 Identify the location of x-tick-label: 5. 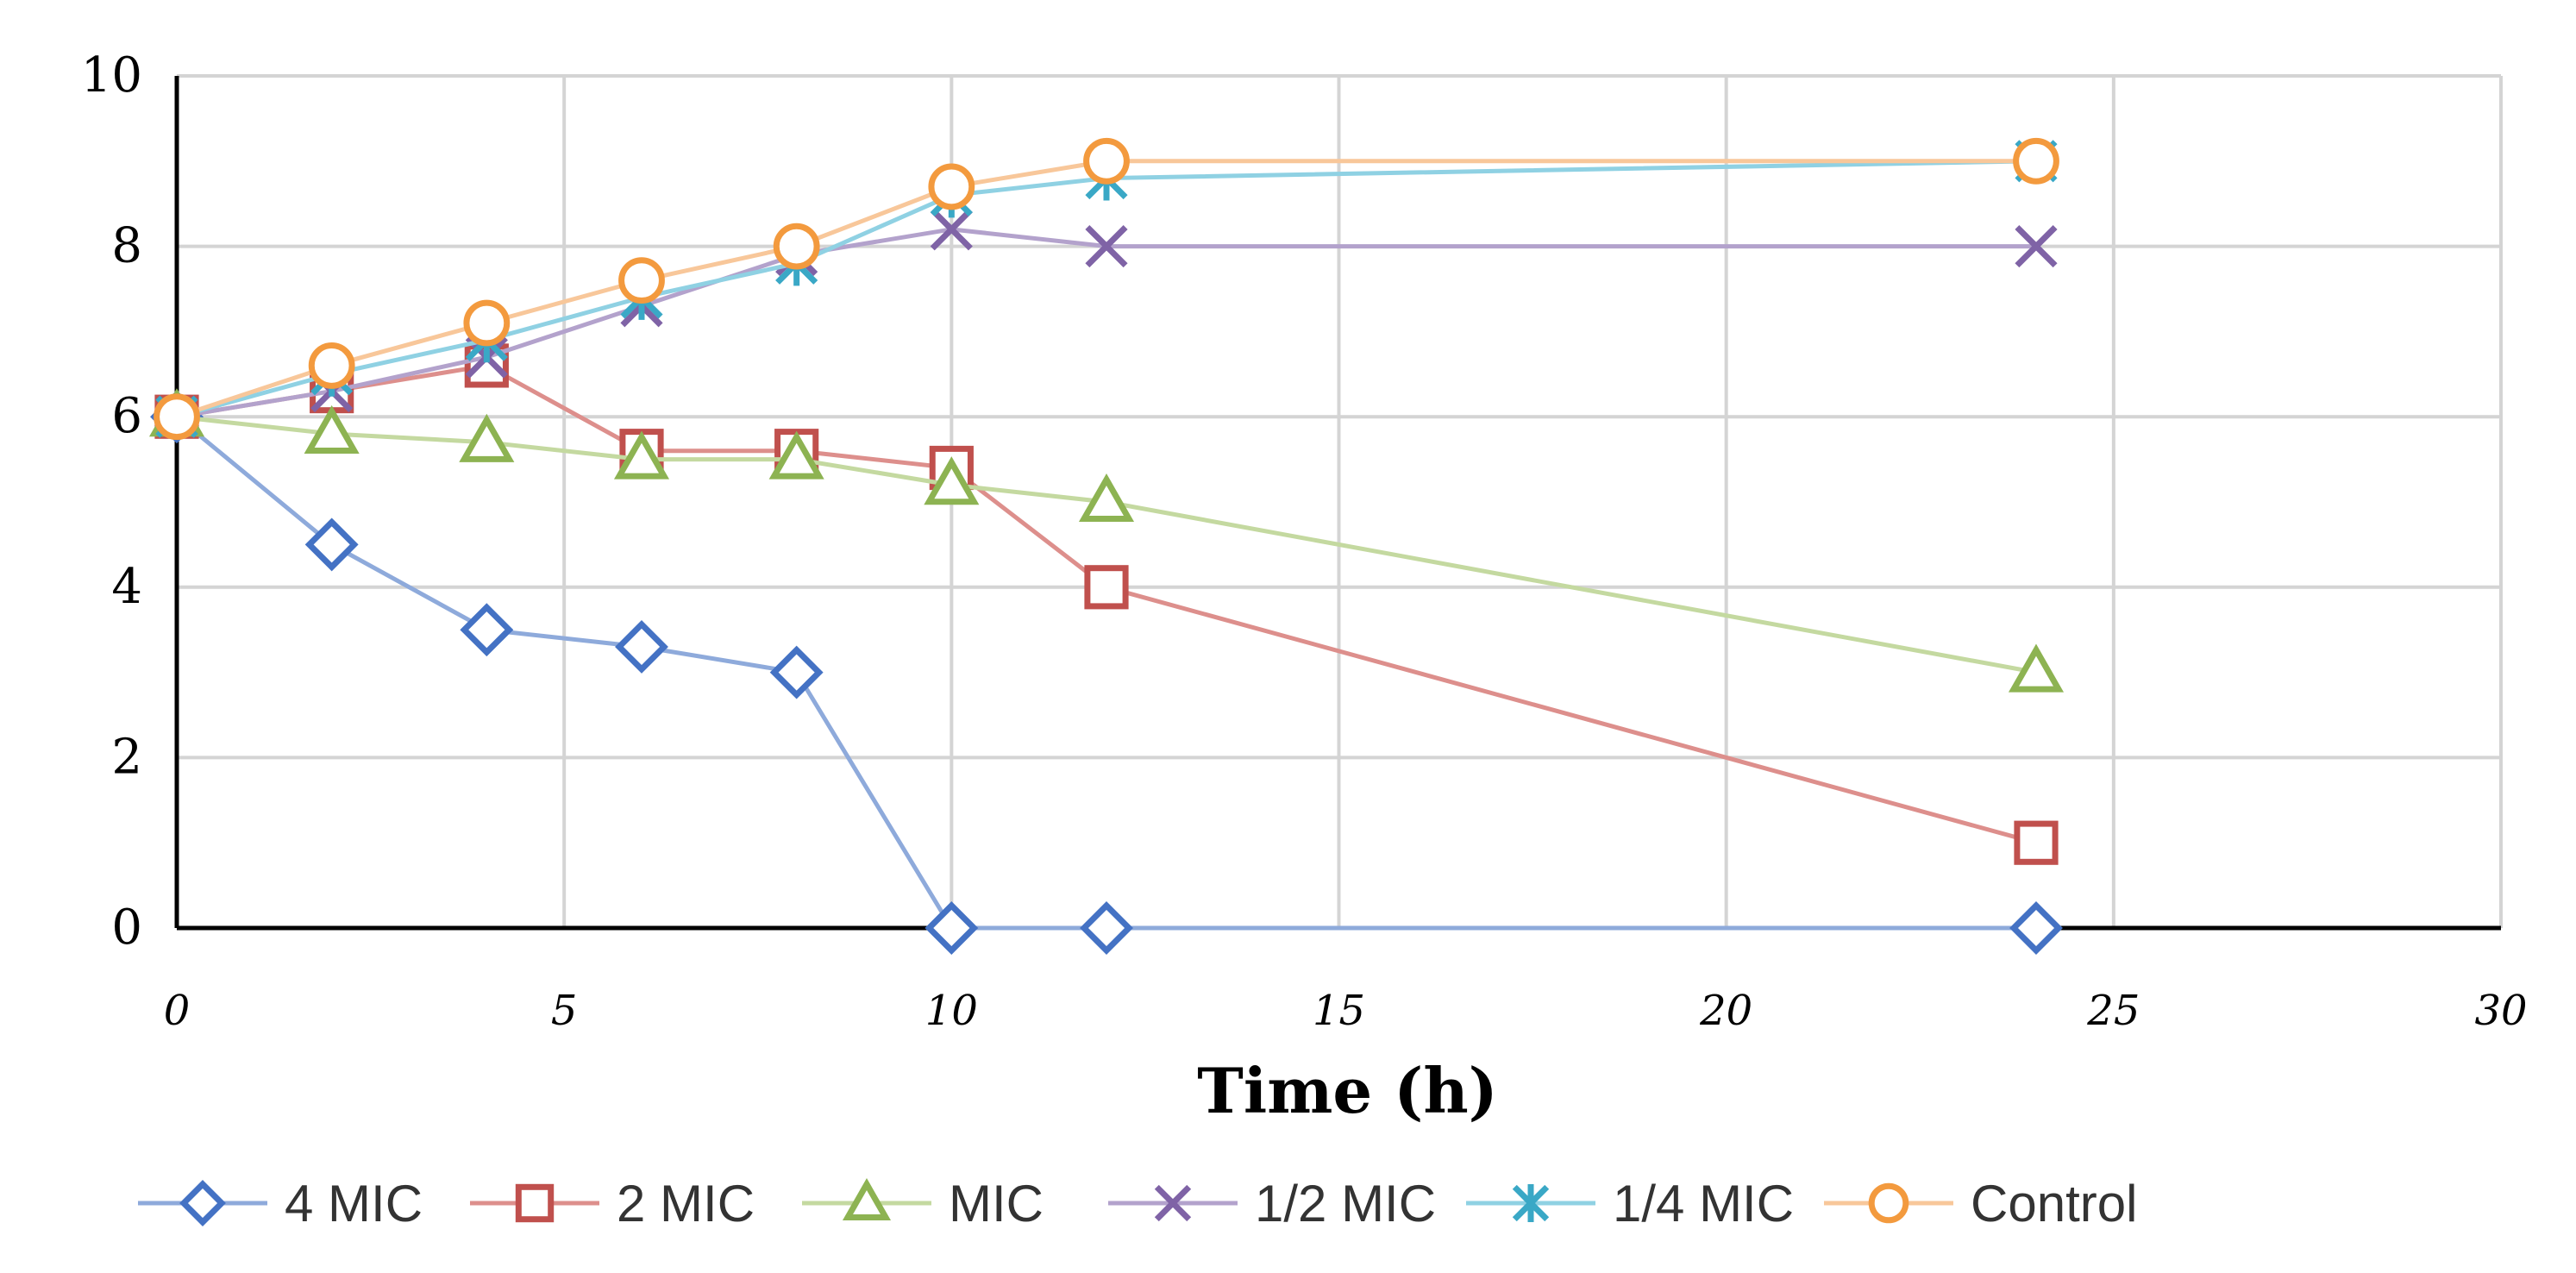
(564, 1011).